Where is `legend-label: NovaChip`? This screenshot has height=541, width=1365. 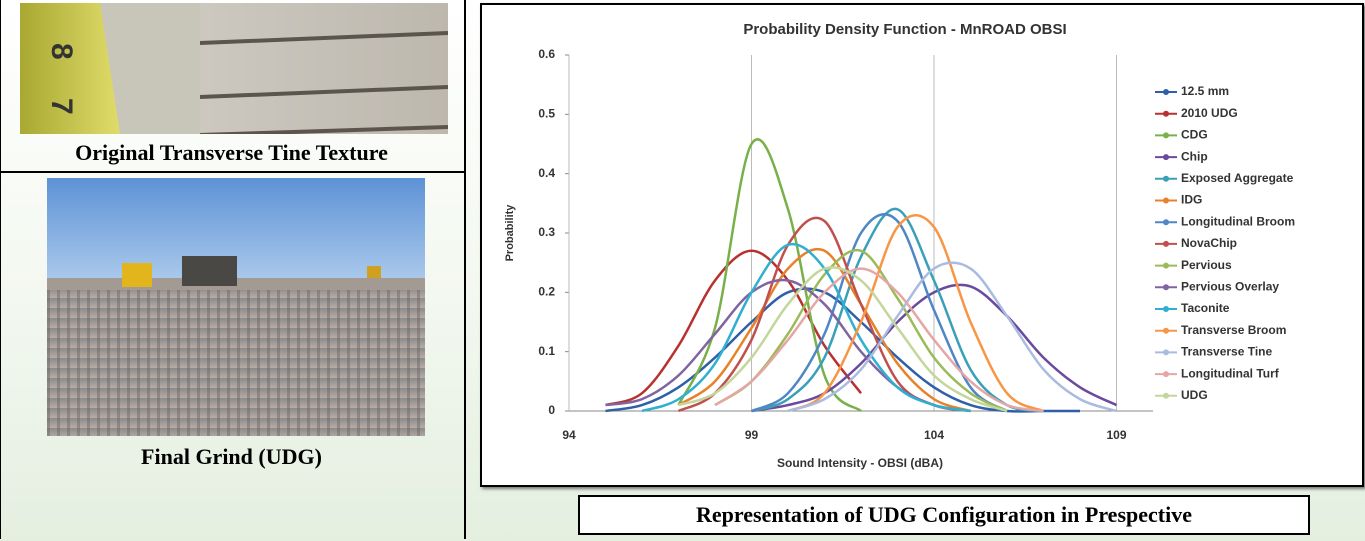 legend-label: NovaChip is located at coordinates (1209, 243).